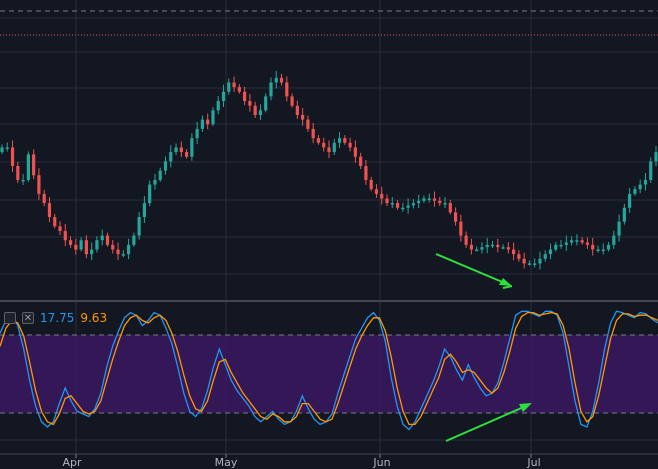 The height and width of the screenshot is (469, 658). I want to click on arrow-annotation-price, so click(474, 271).